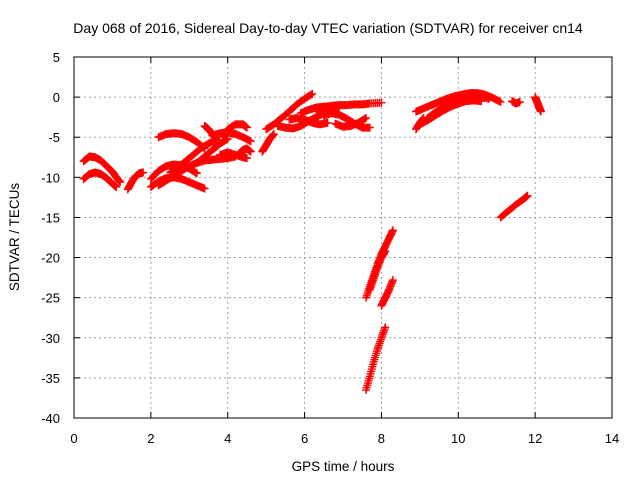 The image size is (640, 480). Describe the element at coordinates (50, 177) in the screenshot. I see `y-tick-label: -10` at that location.